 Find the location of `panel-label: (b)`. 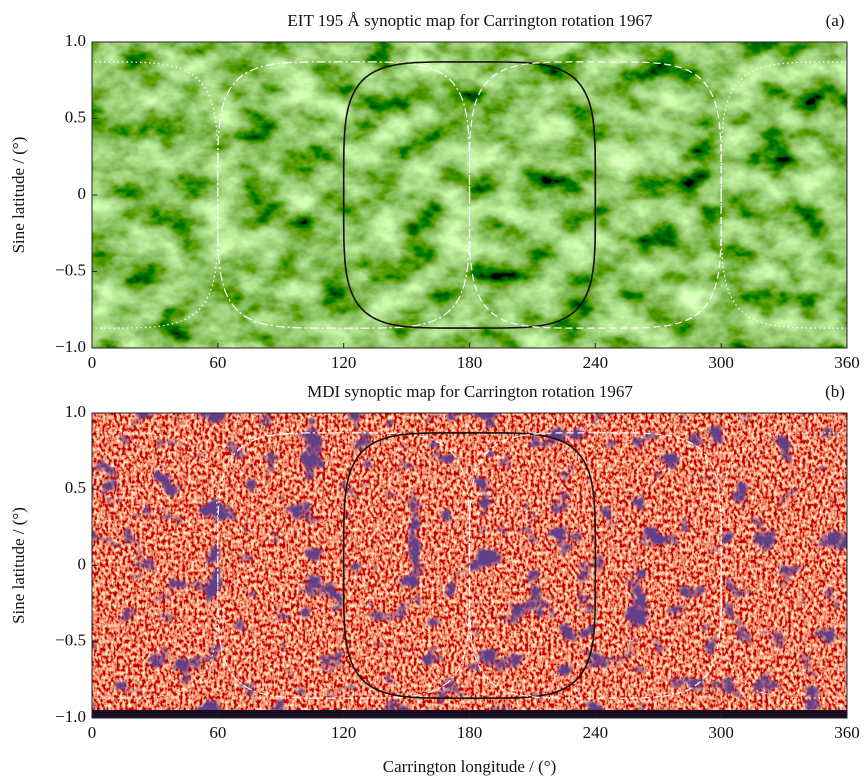

panel-label: (b) is located at coordinates (835, 391).